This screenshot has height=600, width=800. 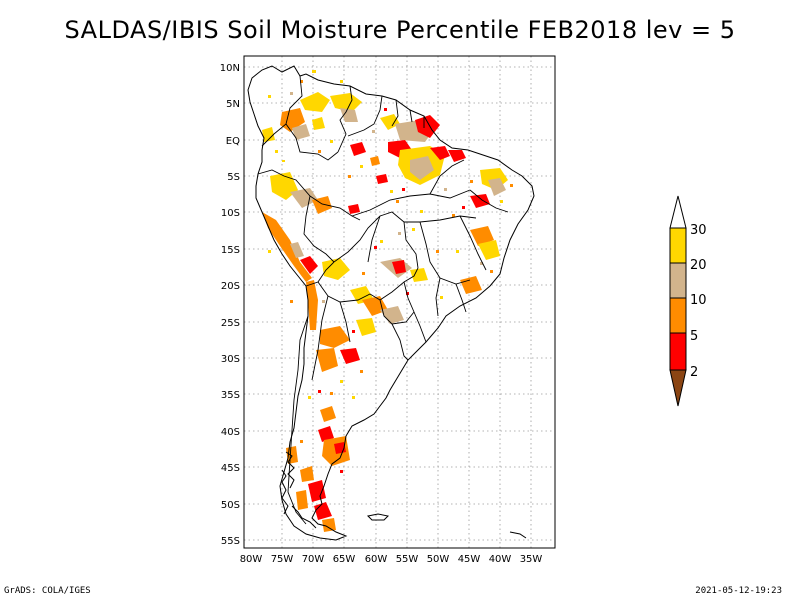 I want to click on colorbar-label: 10, so click(x=698, y=300).